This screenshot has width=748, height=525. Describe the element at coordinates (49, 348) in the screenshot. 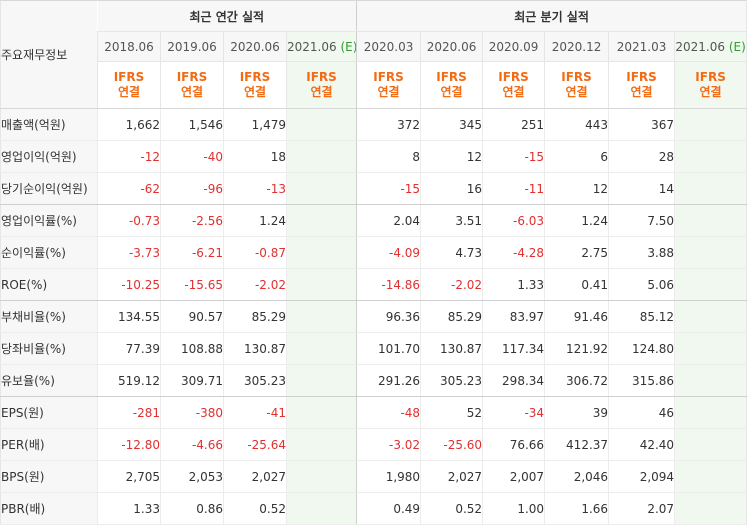

I see `row-label: 당좌비율(%)` at that location.